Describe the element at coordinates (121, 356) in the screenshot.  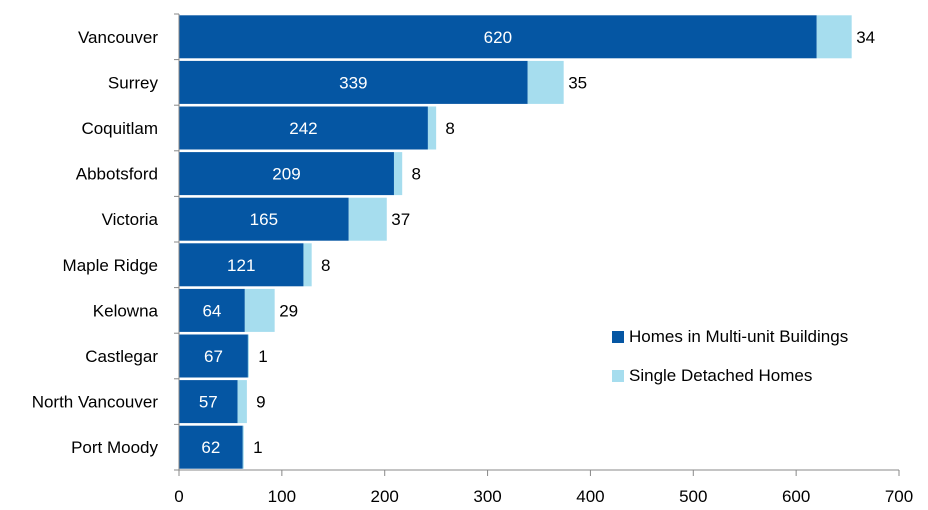
I see `category-label-7: Castlegar` at that location.